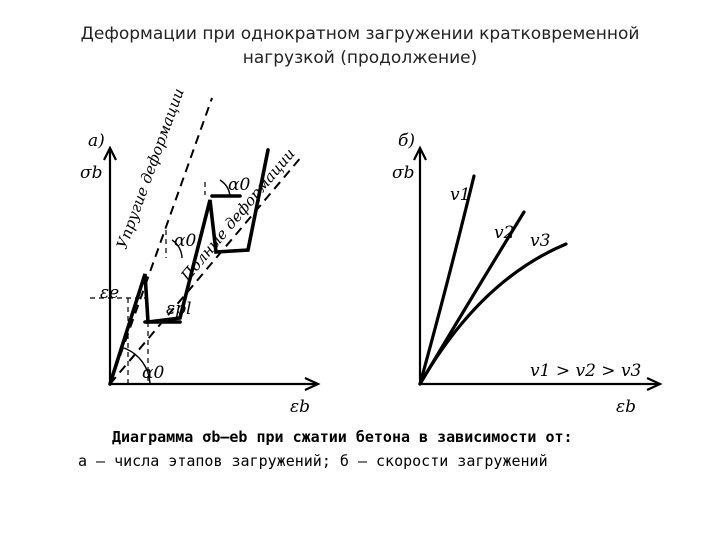  What do you see at coordinates (654, 384) in the screenshot?
I see `panel-b-x-arrow` at bounding box center [654, 384].